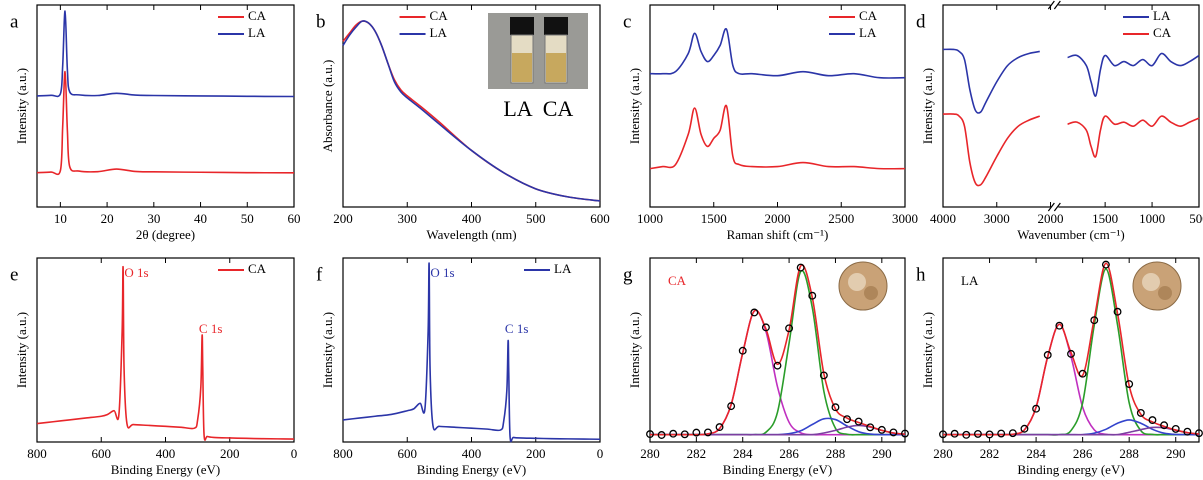 The image size is (1203, 480). What do you see at coordinates (60, 218) in the screenshot?
I see `x-tick-label: 10` at bounding box center [60, 218].